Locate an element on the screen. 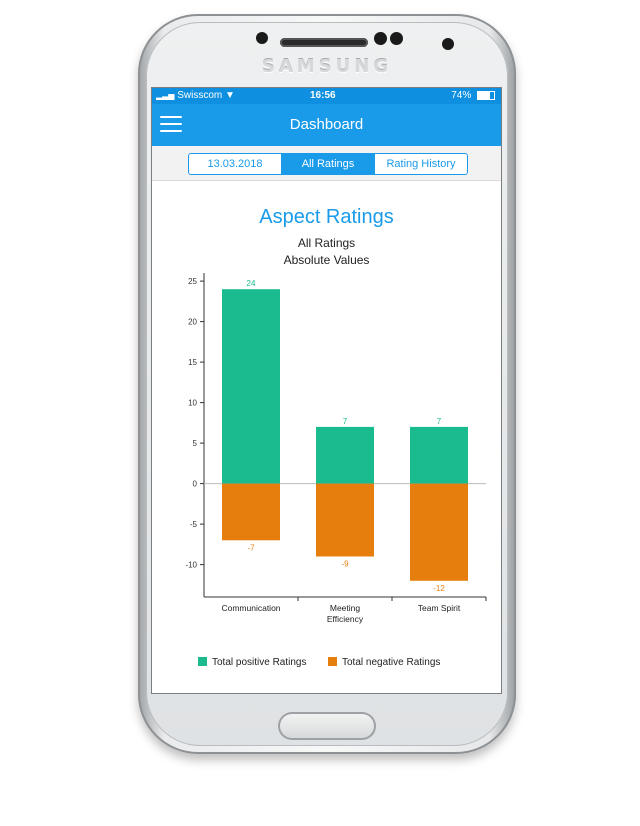  chart-title: Aspect Ratings is located at coordinates (326, 217).